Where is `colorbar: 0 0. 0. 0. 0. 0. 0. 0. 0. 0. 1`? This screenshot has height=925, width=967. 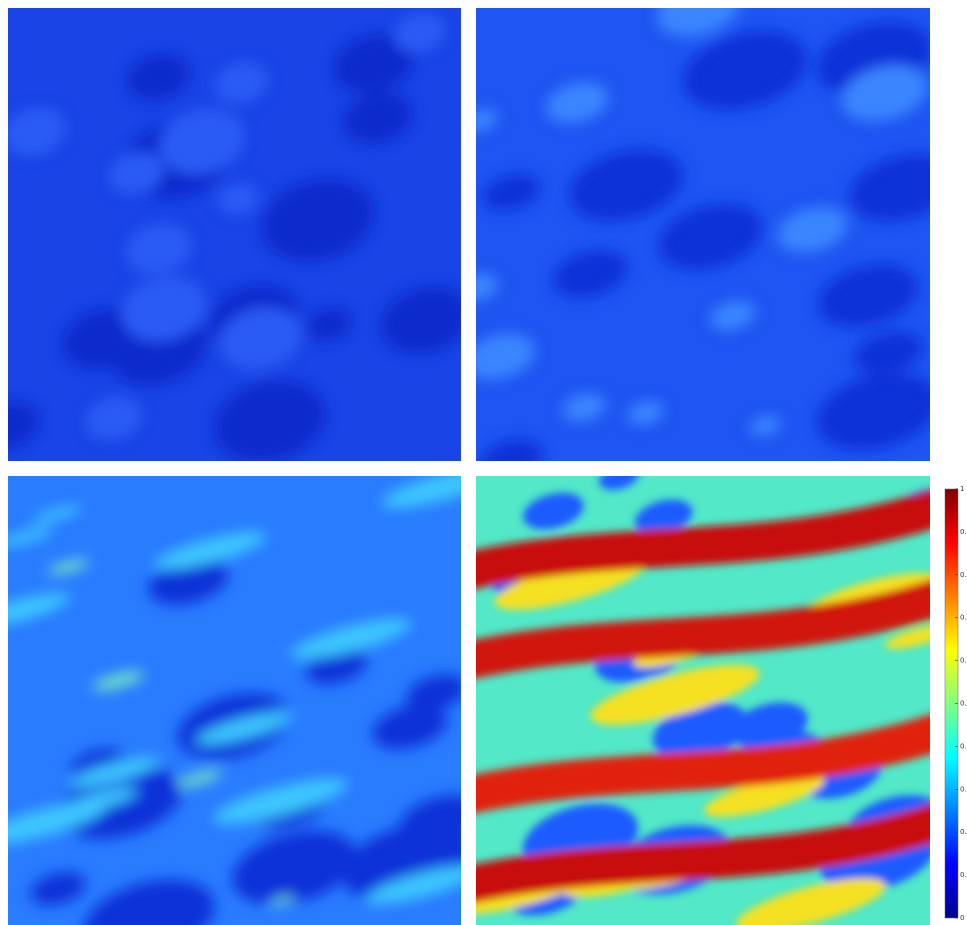
colorbar: 0 0. 0. 0. 0. 0. 0. 0. 0. 0. 1 is located at coordinates (955, 703).